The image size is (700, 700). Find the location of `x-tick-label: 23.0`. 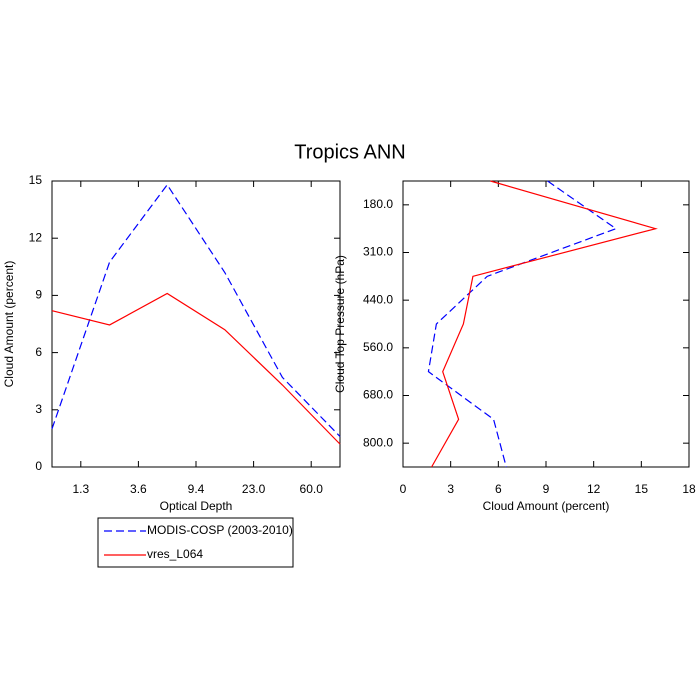

x-tick-label: 23.0 is located at coordinates (254, 489).